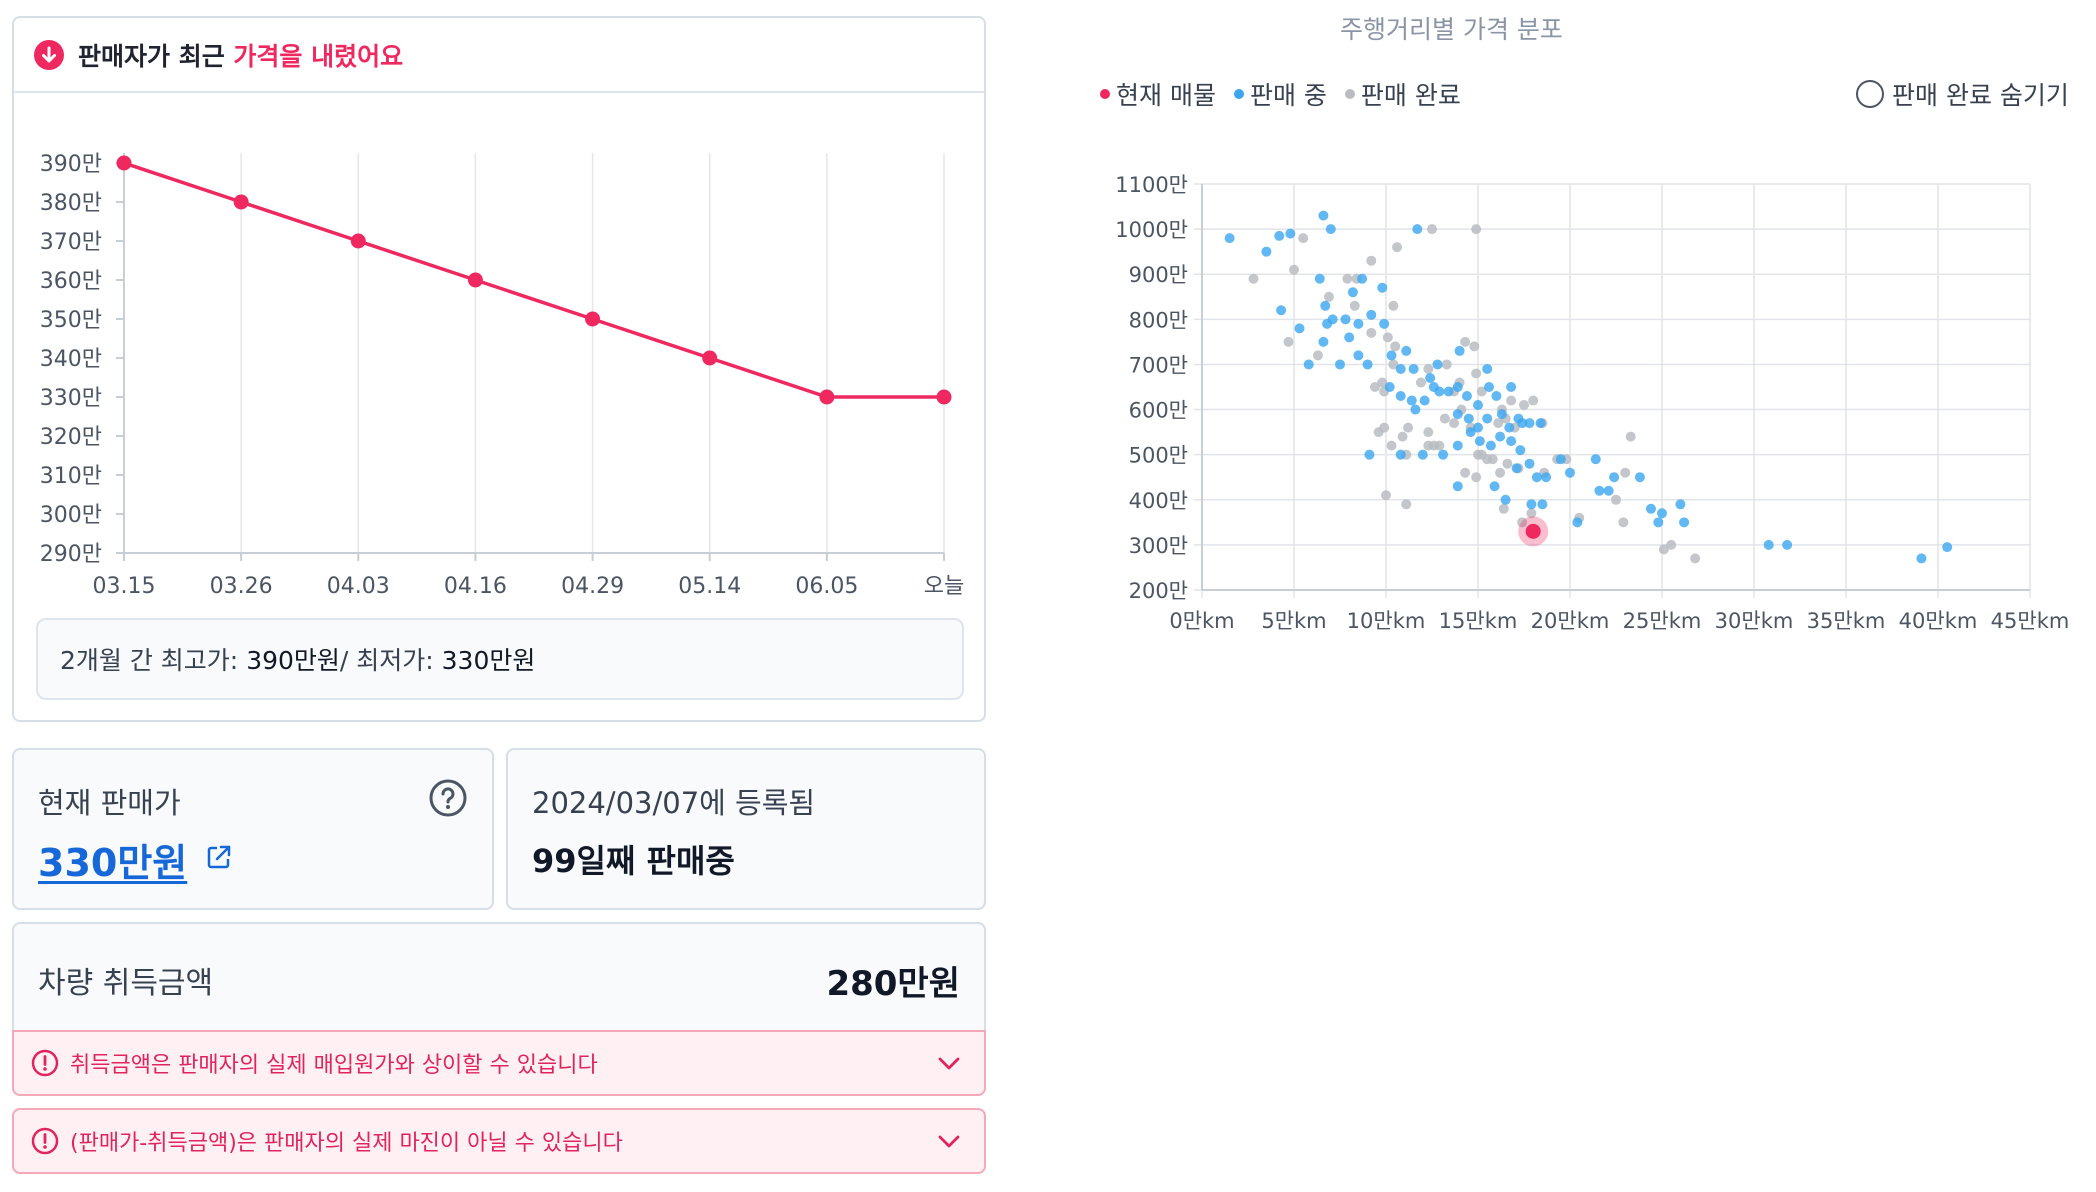  Describe the element at coordinates (499, 1063) in the screenshot. I see `warning-acquisition-cost: 취득금액은 판매자의 실제 매입원가와 상이할 수 있습니다` at that location.